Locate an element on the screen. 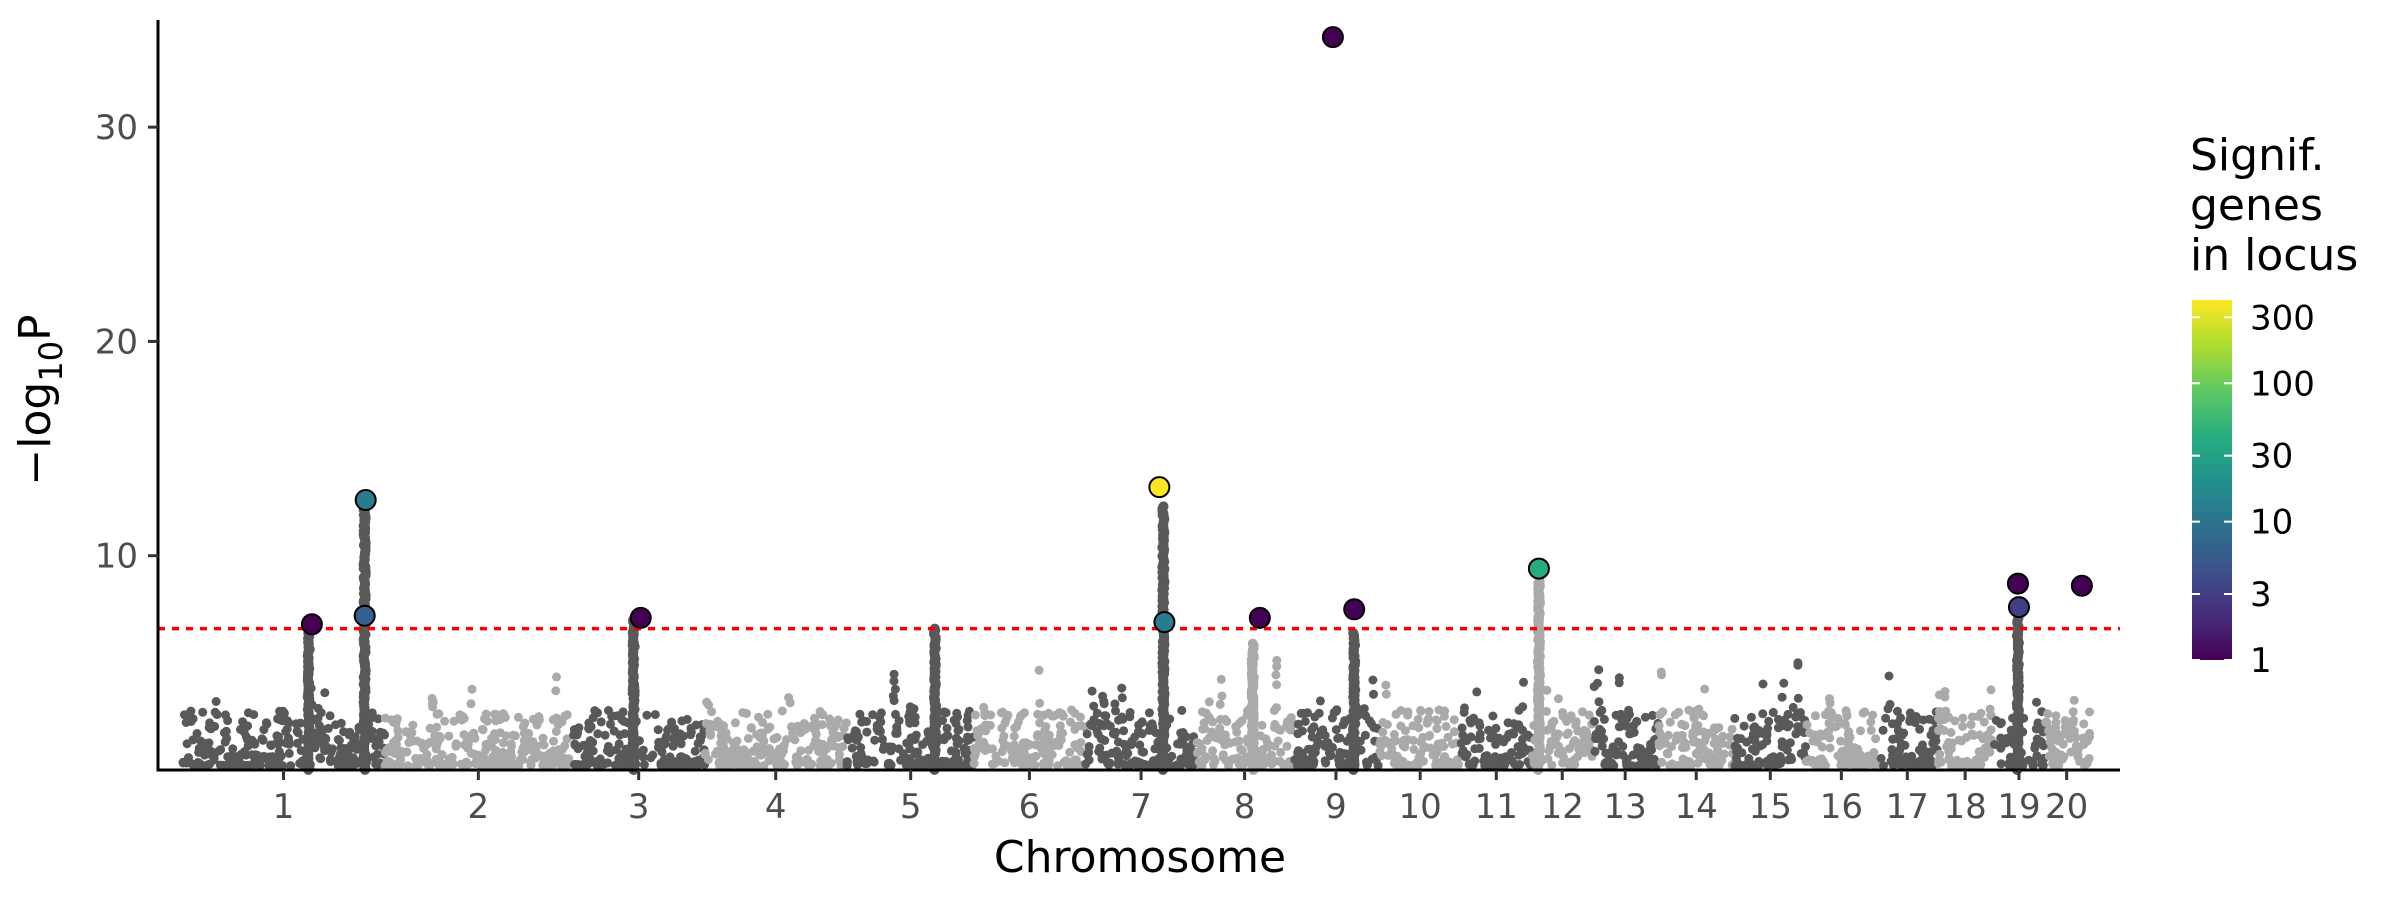 This screenshot has height=900, width=2400. y-tick-label: 10 is located at coordinates (116, 557).